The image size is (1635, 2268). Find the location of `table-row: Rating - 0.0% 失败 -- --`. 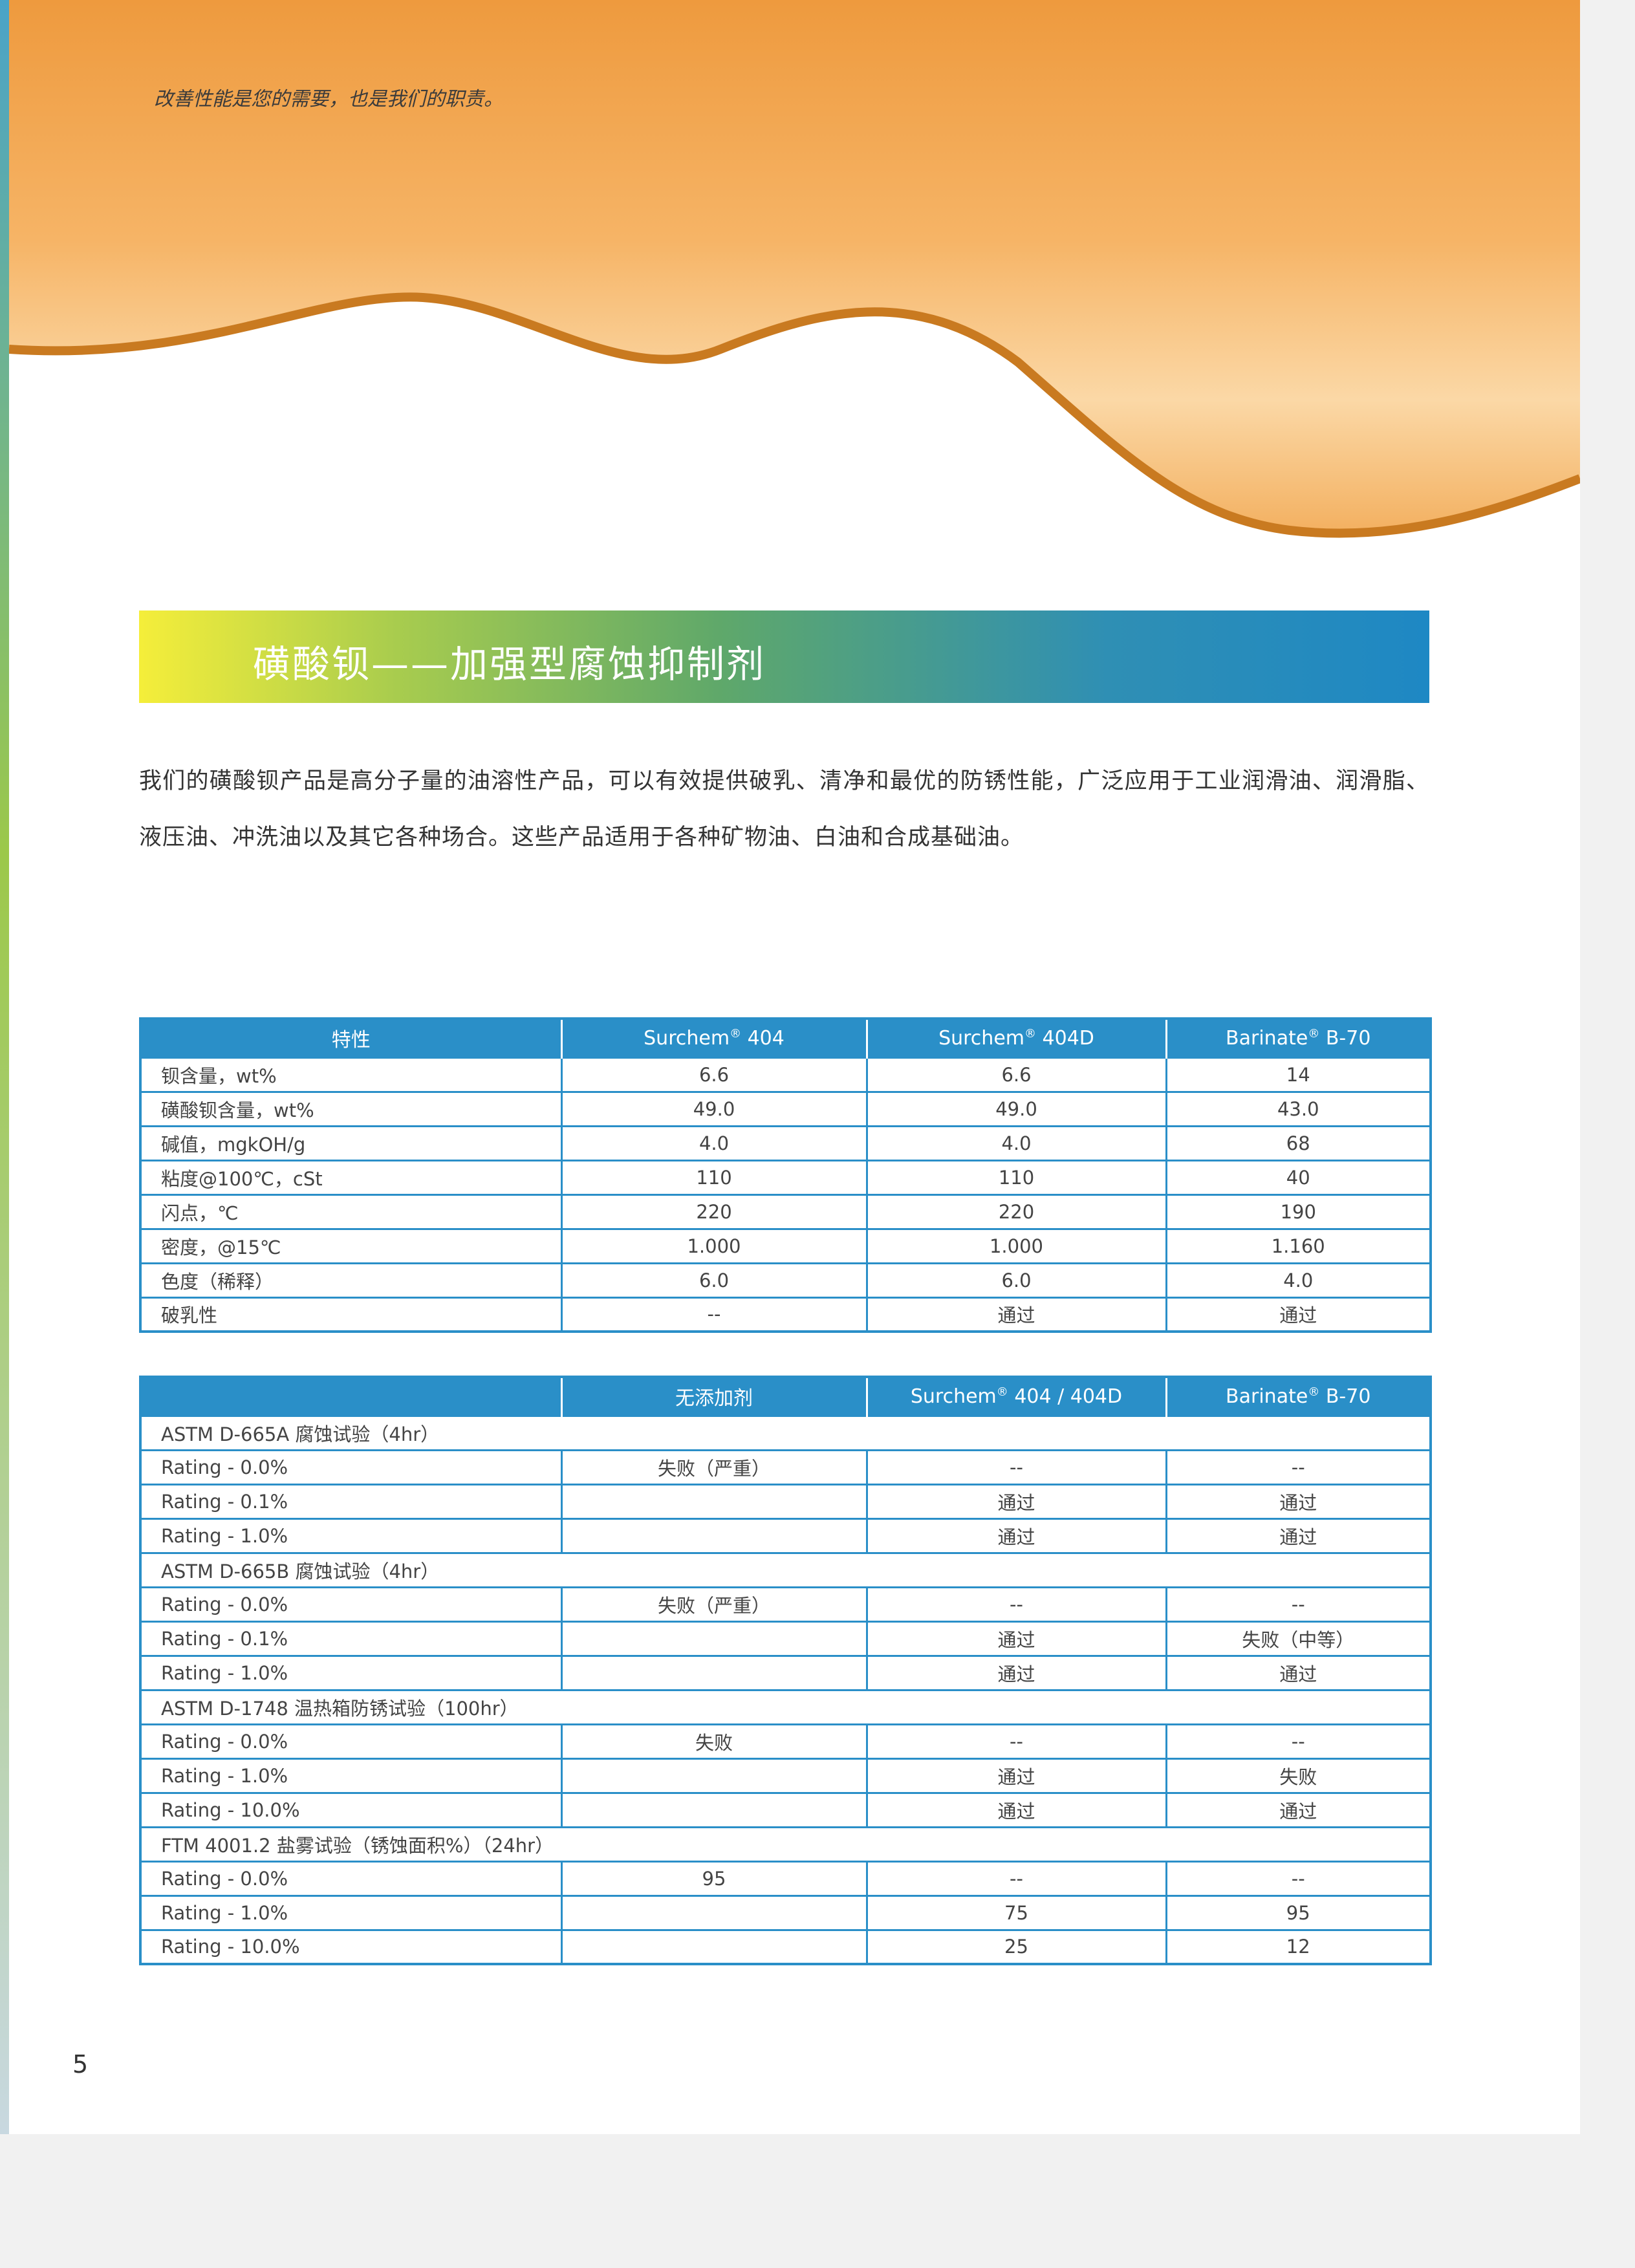

table-row: Rating - 0.0% 失败 -- -- is located at coordinates (785, 1741).